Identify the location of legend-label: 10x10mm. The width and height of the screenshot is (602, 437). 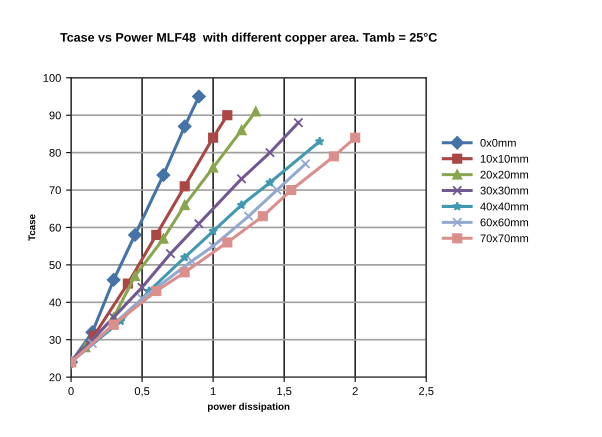
(504, 158).